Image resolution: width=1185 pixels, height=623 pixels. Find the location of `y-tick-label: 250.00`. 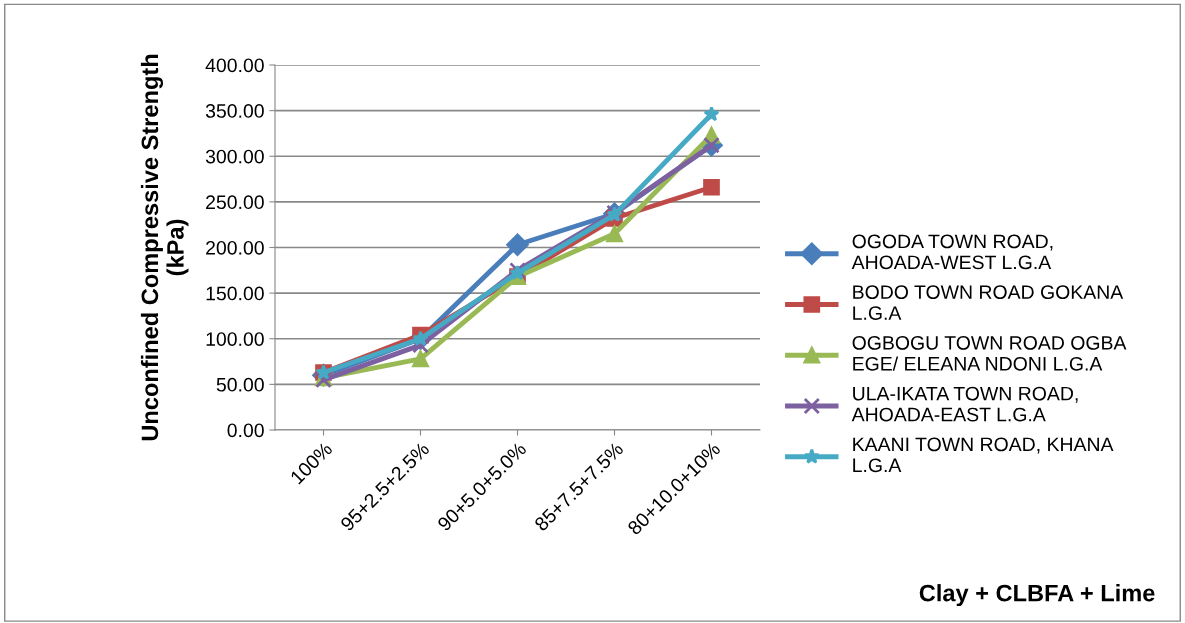

y-tick-label: 250.00 is located at coordinates (235, 202).